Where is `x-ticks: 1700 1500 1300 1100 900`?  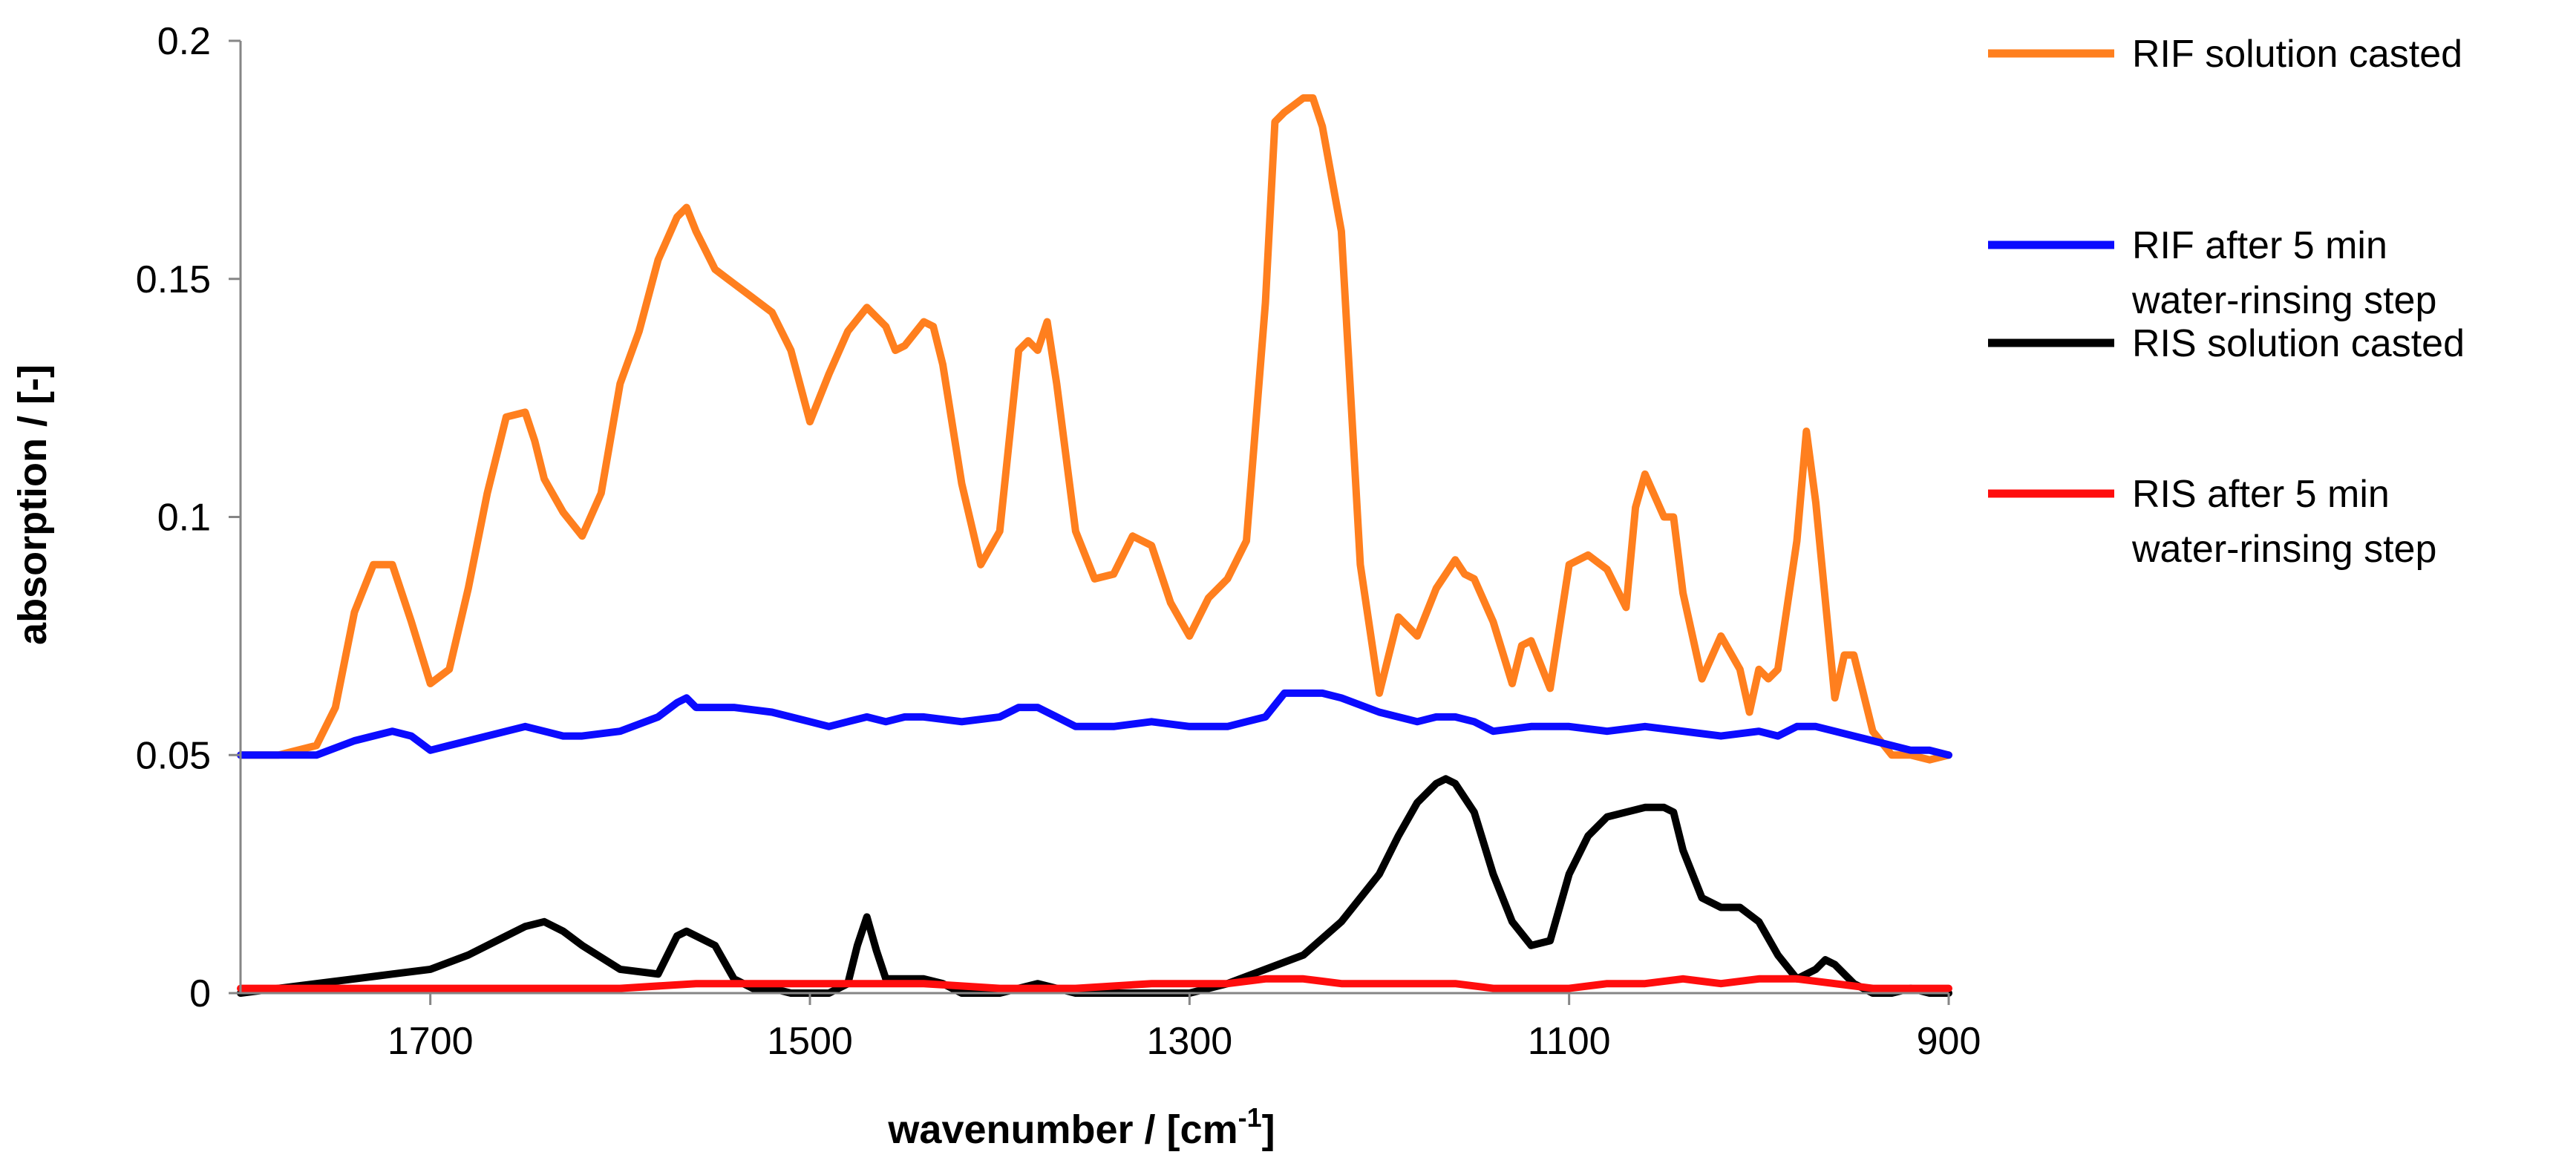
x-ticks: 1700 1500 1300 1100 900 is located at coordinates (1184, 1028).